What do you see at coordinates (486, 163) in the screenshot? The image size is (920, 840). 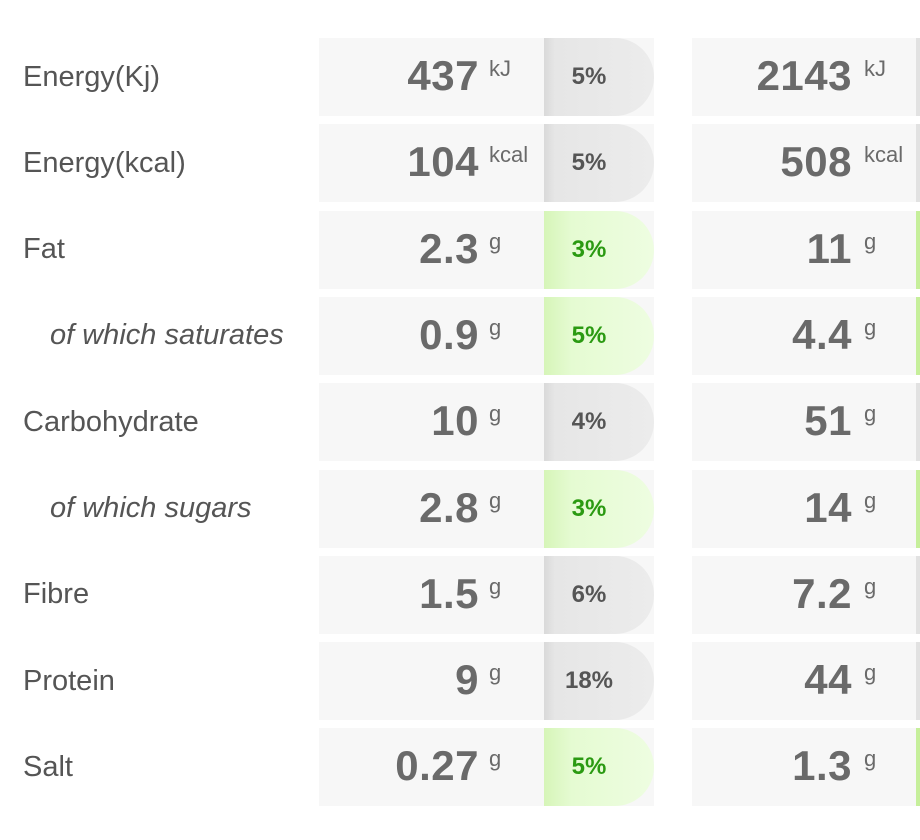 I see `per-portion-cell: 104 kcal 5%` at bounding box center [486, 163].